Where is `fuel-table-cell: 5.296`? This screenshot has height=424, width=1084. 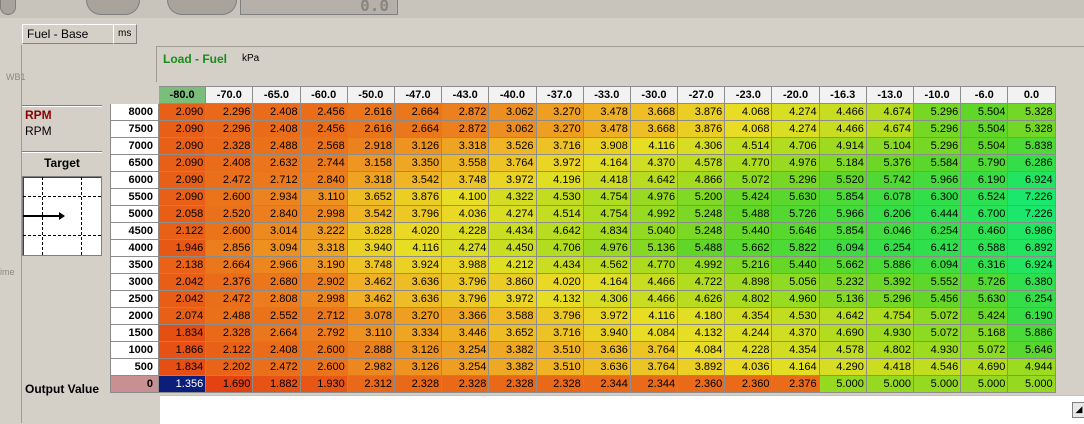 fuel-table-cell: 5.296 is located at coordinates (795, 180).